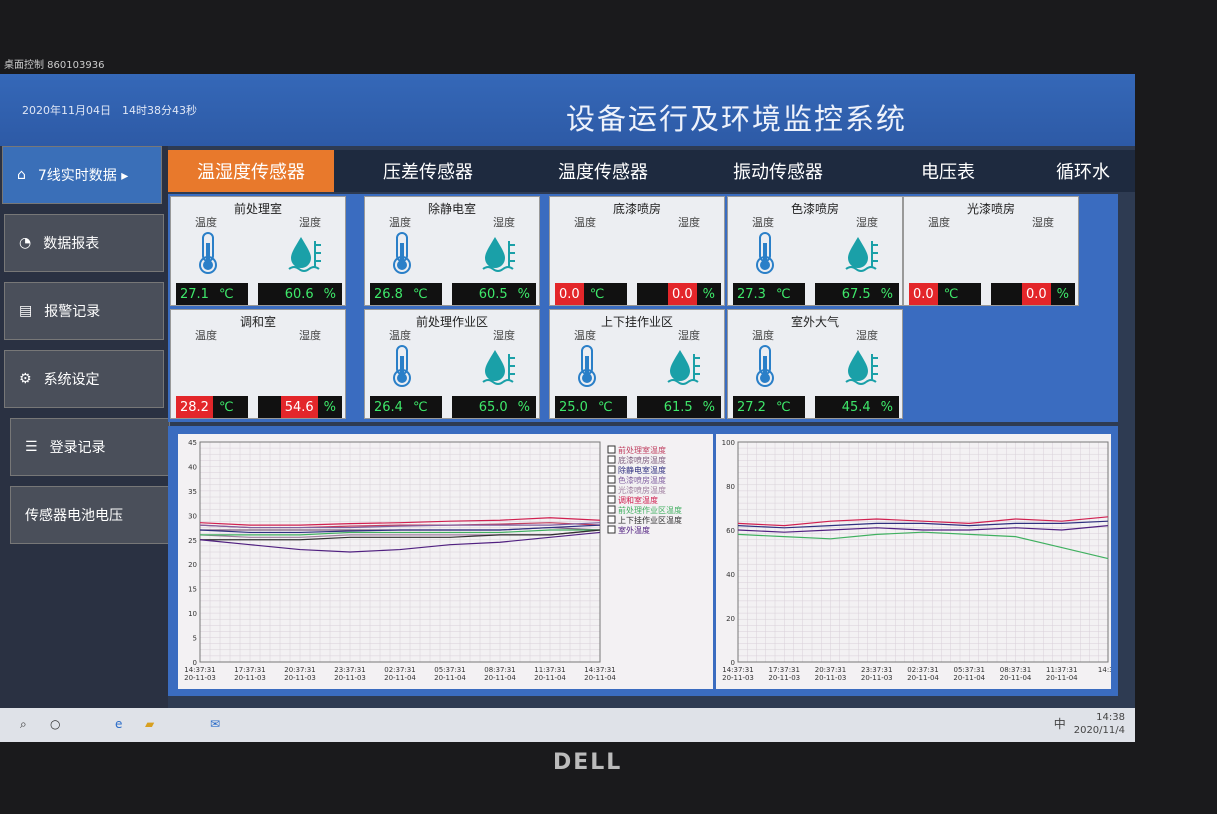 The image size is (1217, 814). I want to click on temperature-value: 26.8 ℃, so click(406, 294).